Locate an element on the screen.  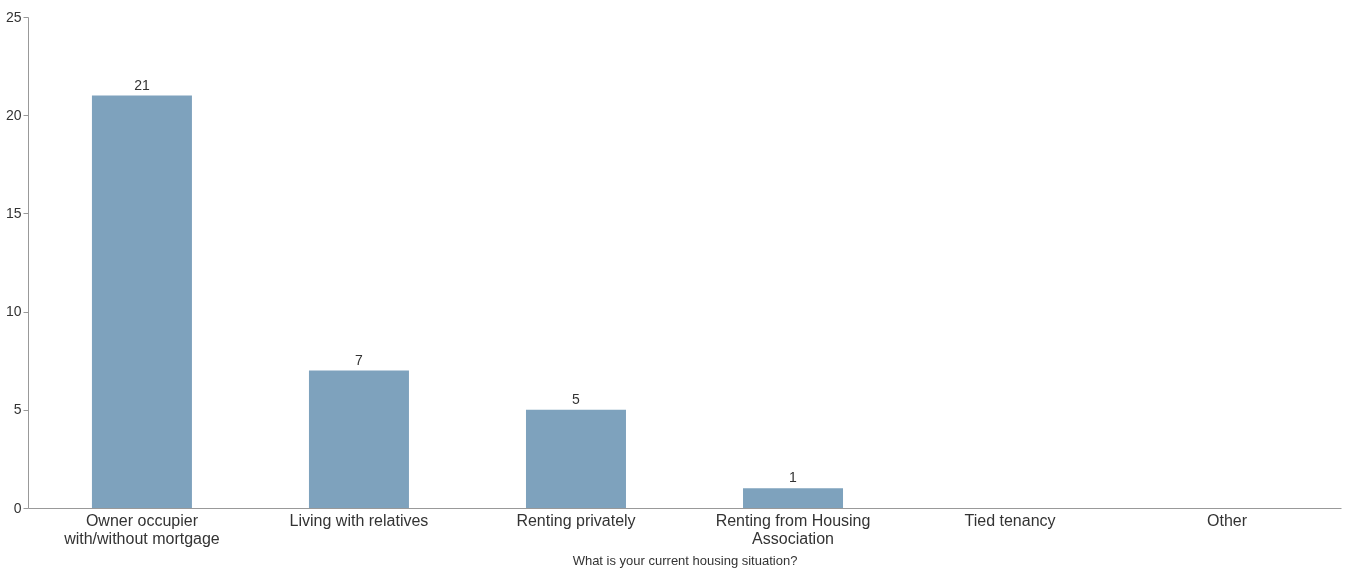
x-tick-label: Owner occupier with/without mortgage is located at coordinates (141, 529).